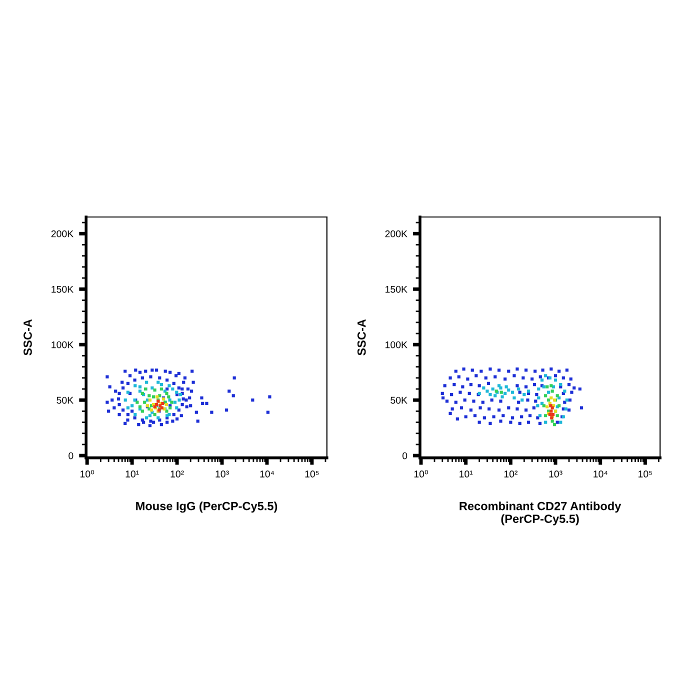 The height and width of the screenshot is (700, 700). Describe the element at coordinates (207, 507) in the screenshot. I see `x-axis-title: Mouse IgG (PerCP-Cy5.5)` at that location.